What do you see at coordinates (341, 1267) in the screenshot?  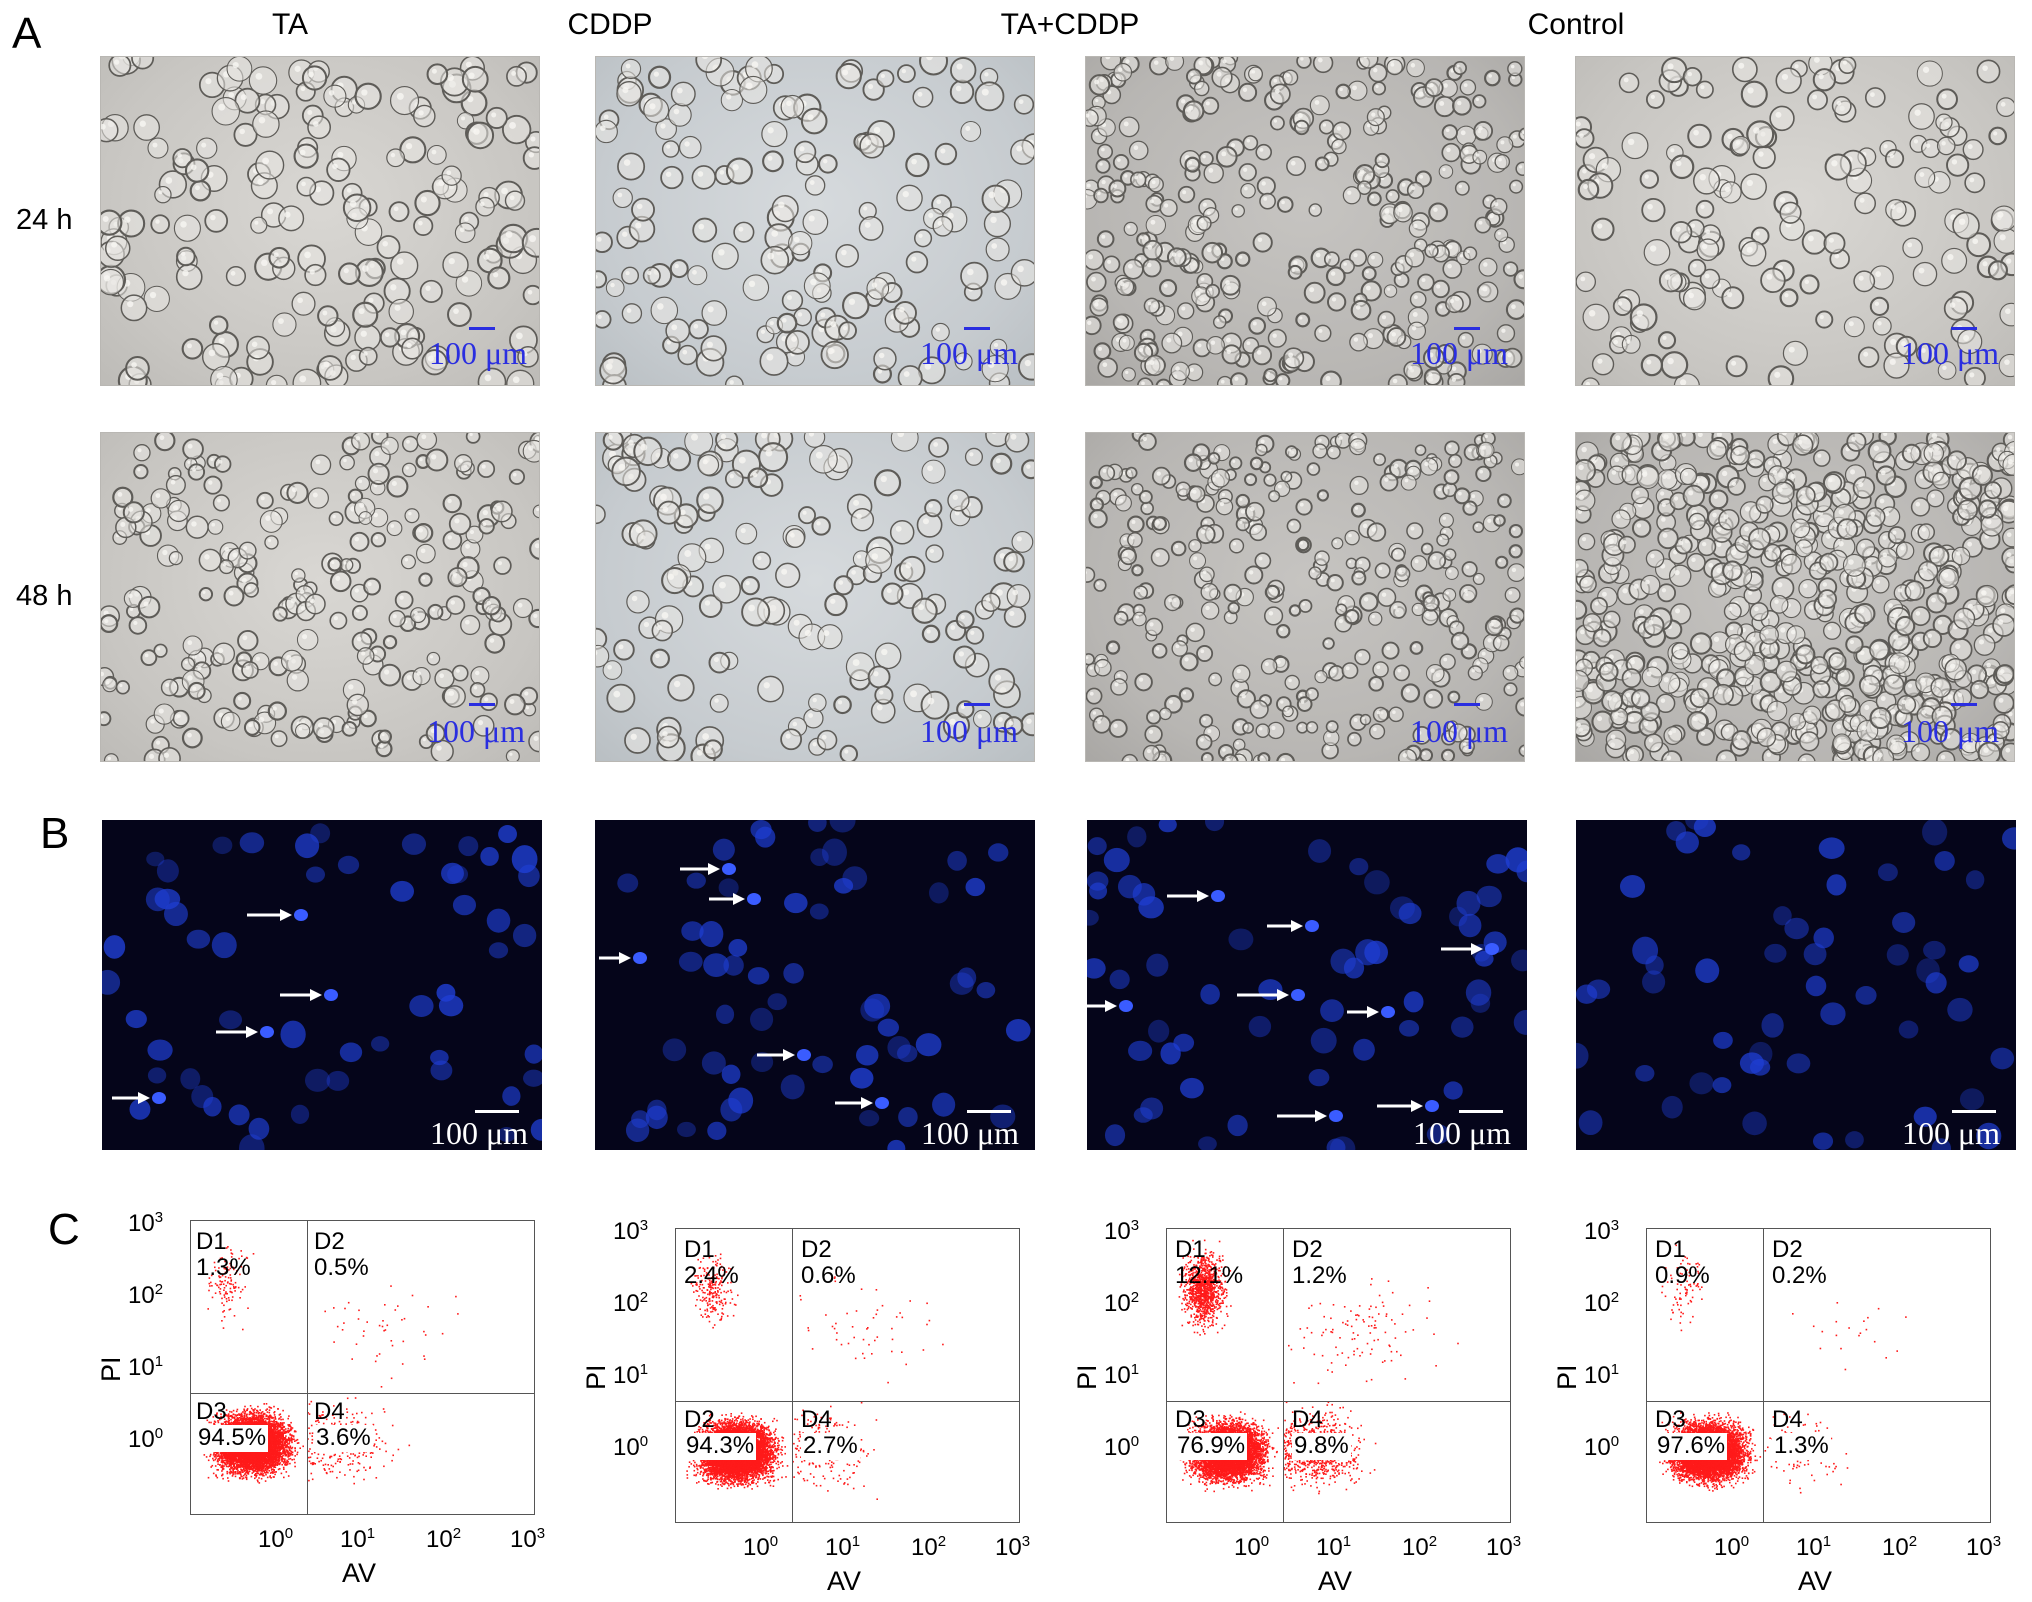 I see `quadrant-percent: 0.5%` at bounding box center [341, 1267].